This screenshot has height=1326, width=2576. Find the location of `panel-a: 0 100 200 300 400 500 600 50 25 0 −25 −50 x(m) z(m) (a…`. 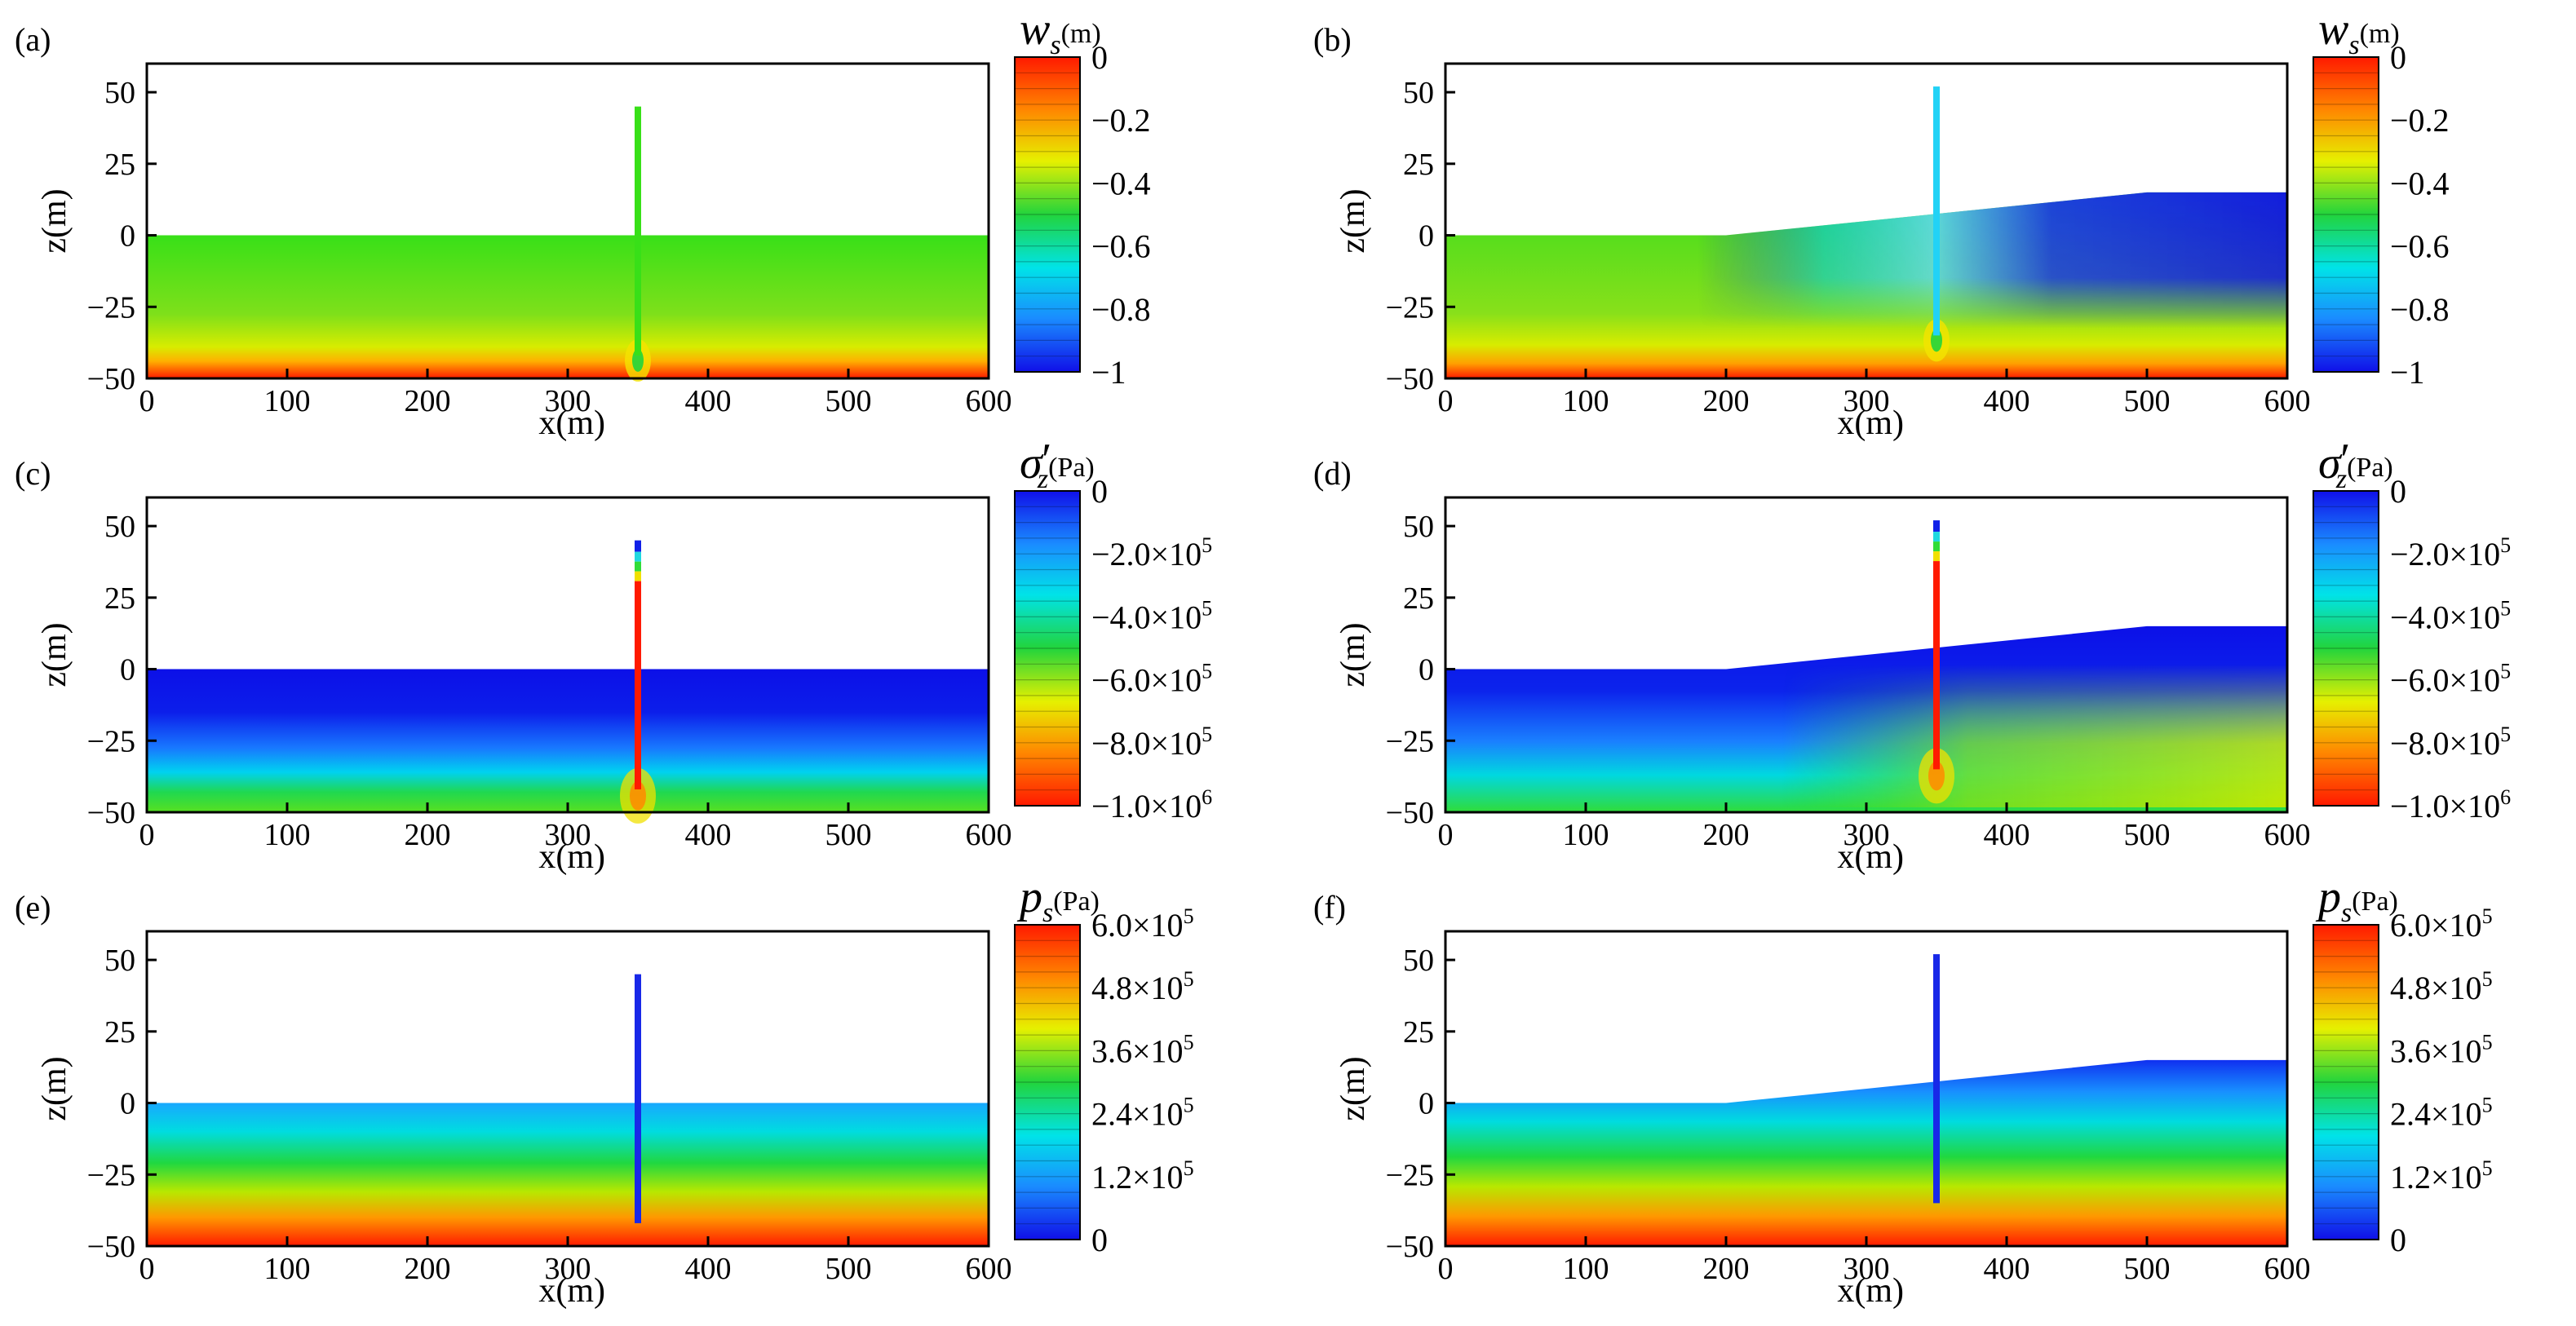

panel-a: 0 100 200 300 400 500 600 50 25 0 −25 −50 x(m) z(m) (a… is located at coordinates (583, 223).